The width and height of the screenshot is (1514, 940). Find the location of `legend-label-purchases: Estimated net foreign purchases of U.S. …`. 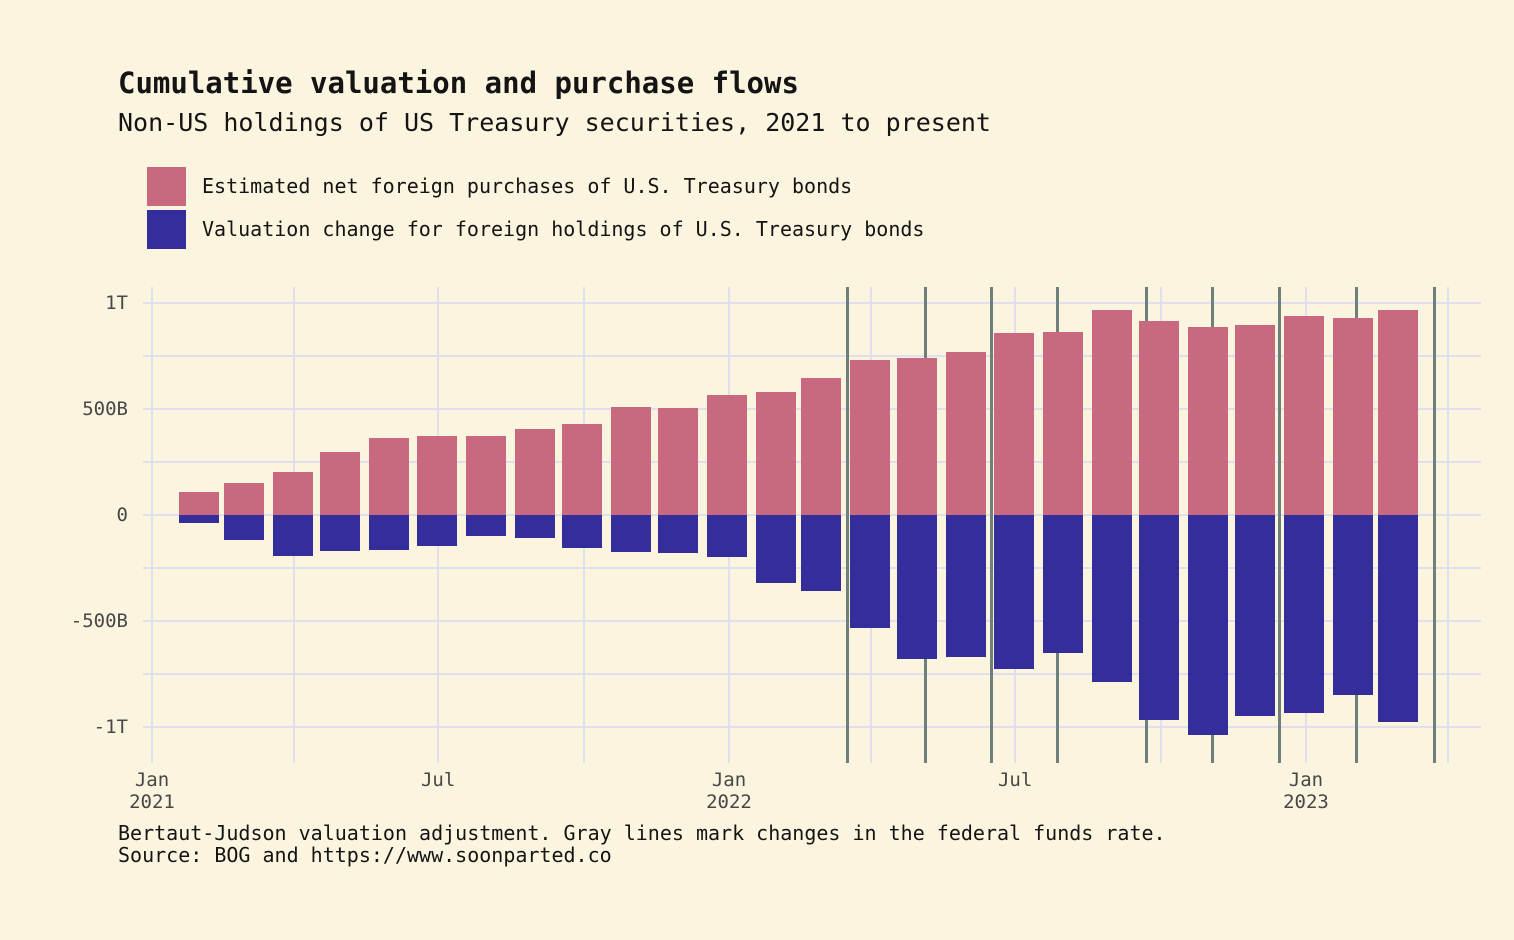

legend-label-purchases: Estimated net foreign purchases of U.S. … is located at coordinates (527, 186).